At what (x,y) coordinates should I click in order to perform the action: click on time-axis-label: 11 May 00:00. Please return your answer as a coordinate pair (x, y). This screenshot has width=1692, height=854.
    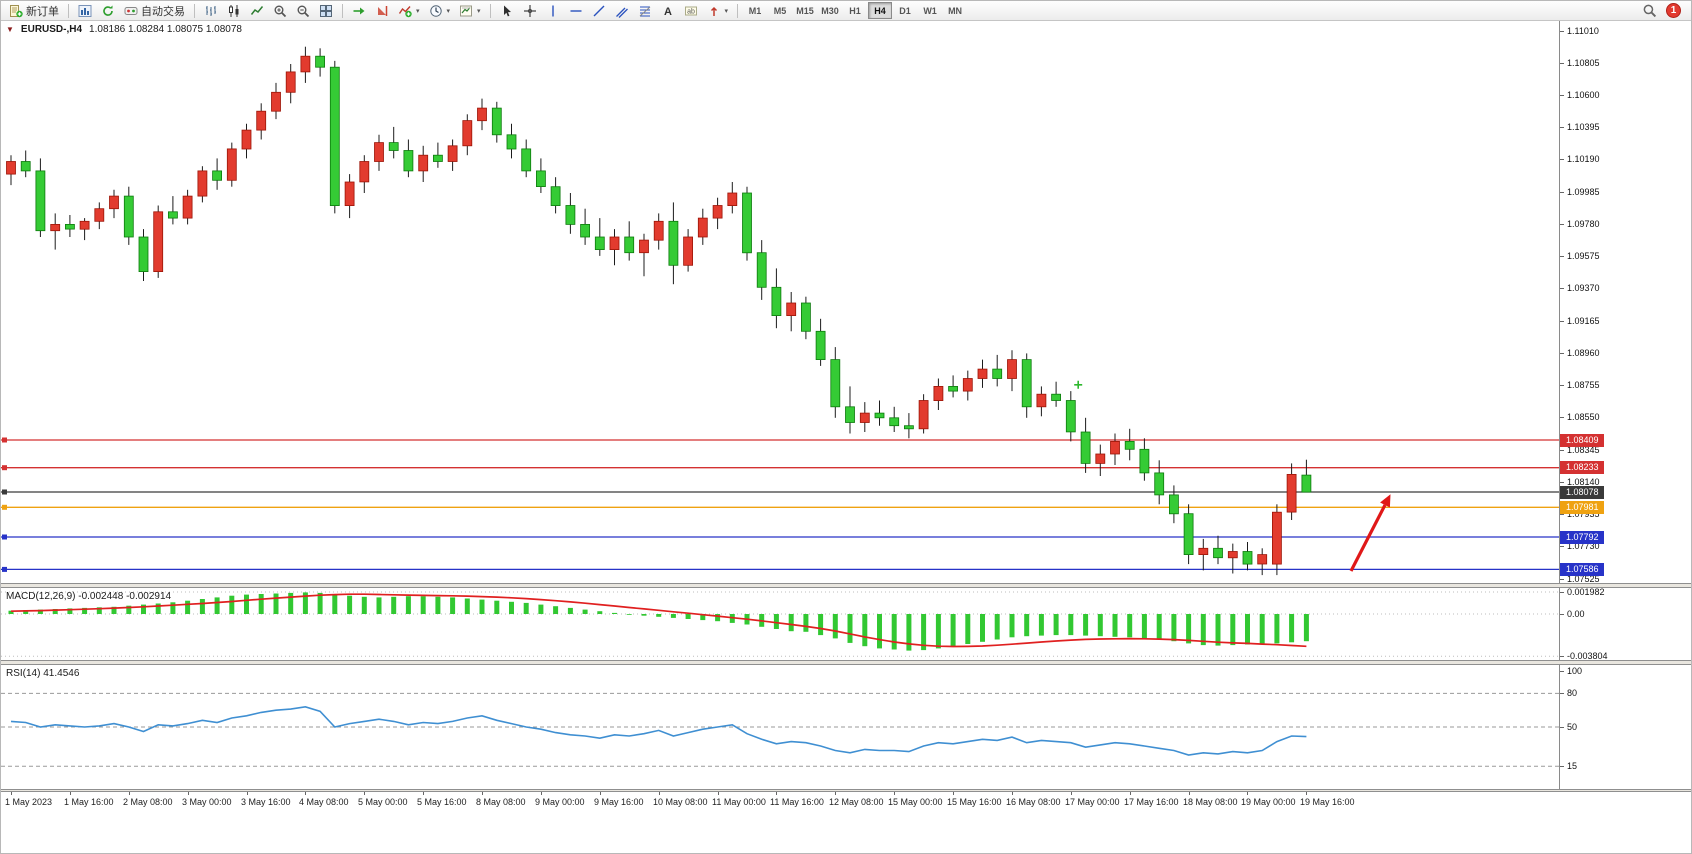
    Looking at the image, I should click on (739, 802).